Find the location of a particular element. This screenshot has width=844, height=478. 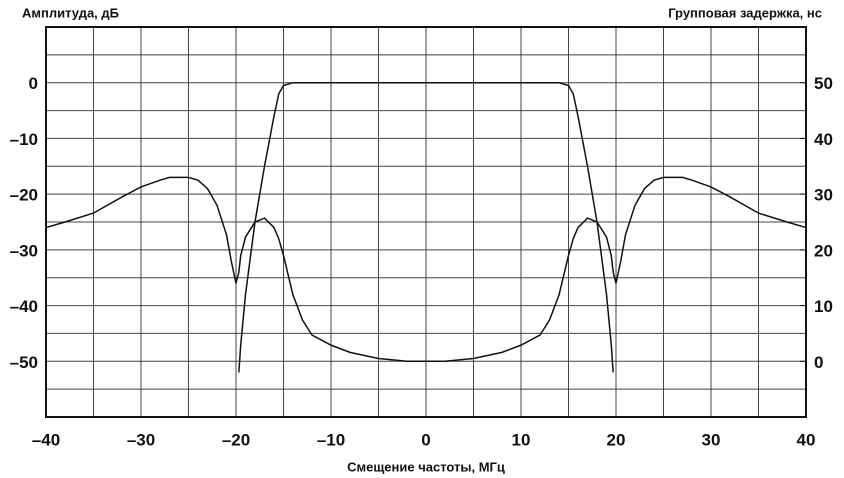

y-tick-label: –50 is located at coordinates (24, 362).